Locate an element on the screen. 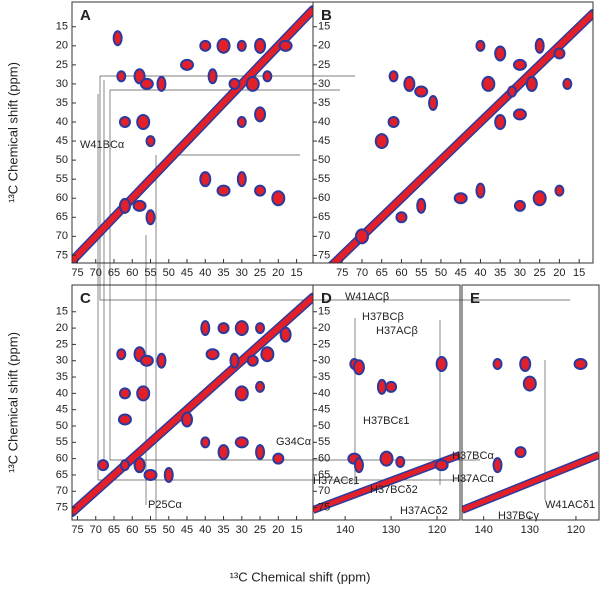  annotation: H37BCγ is located at coordinates (518, 516).